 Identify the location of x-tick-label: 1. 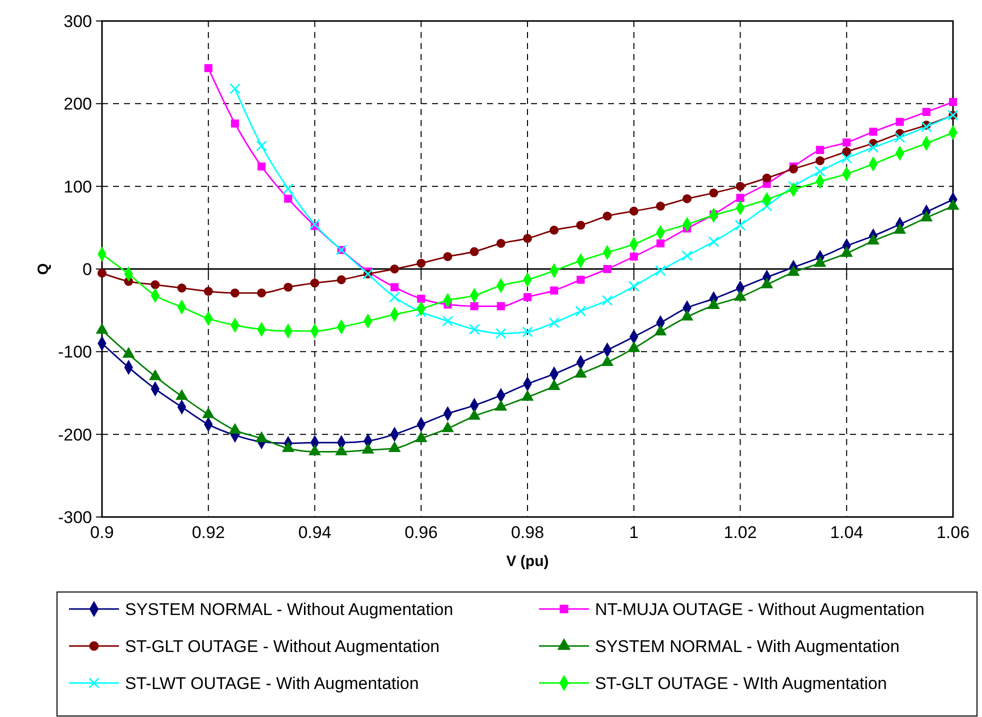
(634, 532).